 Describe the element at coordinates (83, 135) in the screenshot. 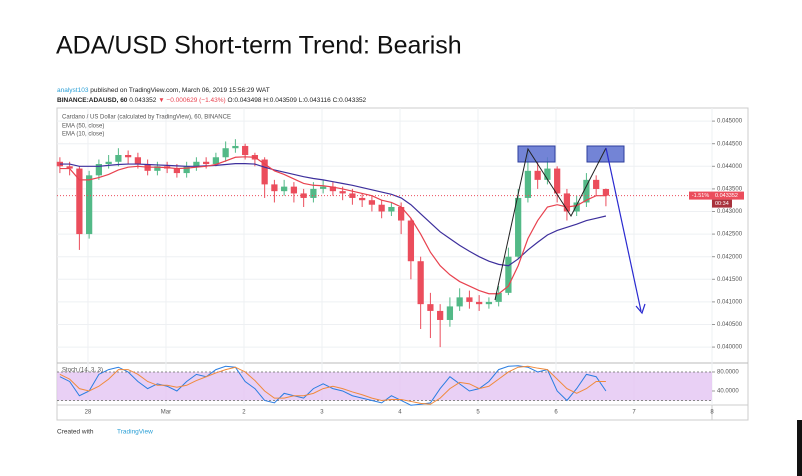

I see `legend-entry: EMA (10, close)` at that location.